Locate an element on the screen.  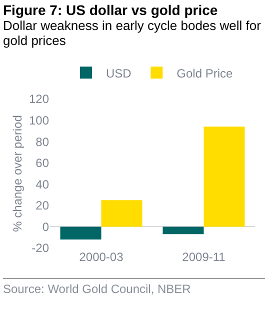
y-tick-label: -20 is located at coordinates (41, 248).